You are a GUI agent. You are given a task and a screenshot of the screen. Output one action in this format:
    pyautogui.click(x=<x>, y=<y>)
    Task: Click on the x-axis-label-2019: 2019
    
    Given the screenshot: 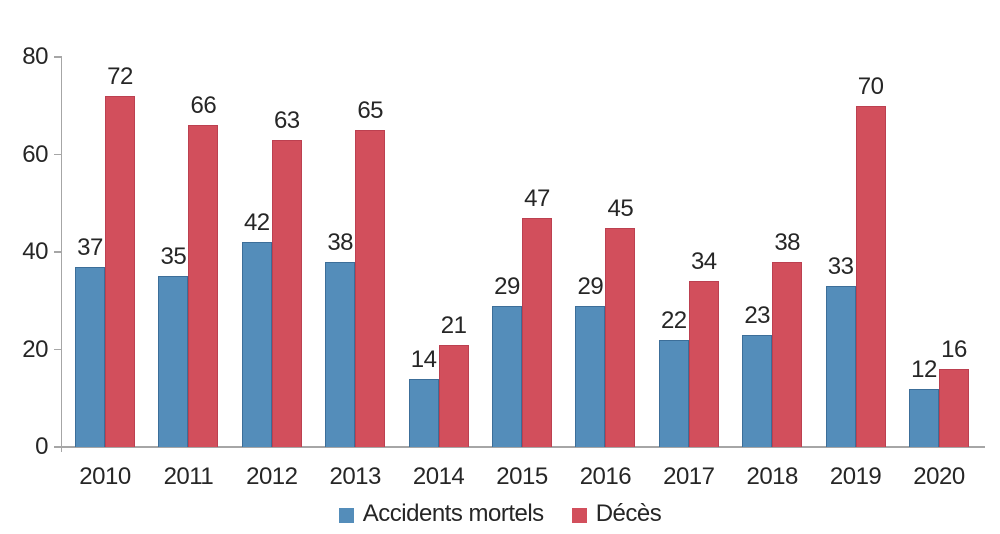 What is the action you would take?
    pyautogui.click(x=855, y=476)
    